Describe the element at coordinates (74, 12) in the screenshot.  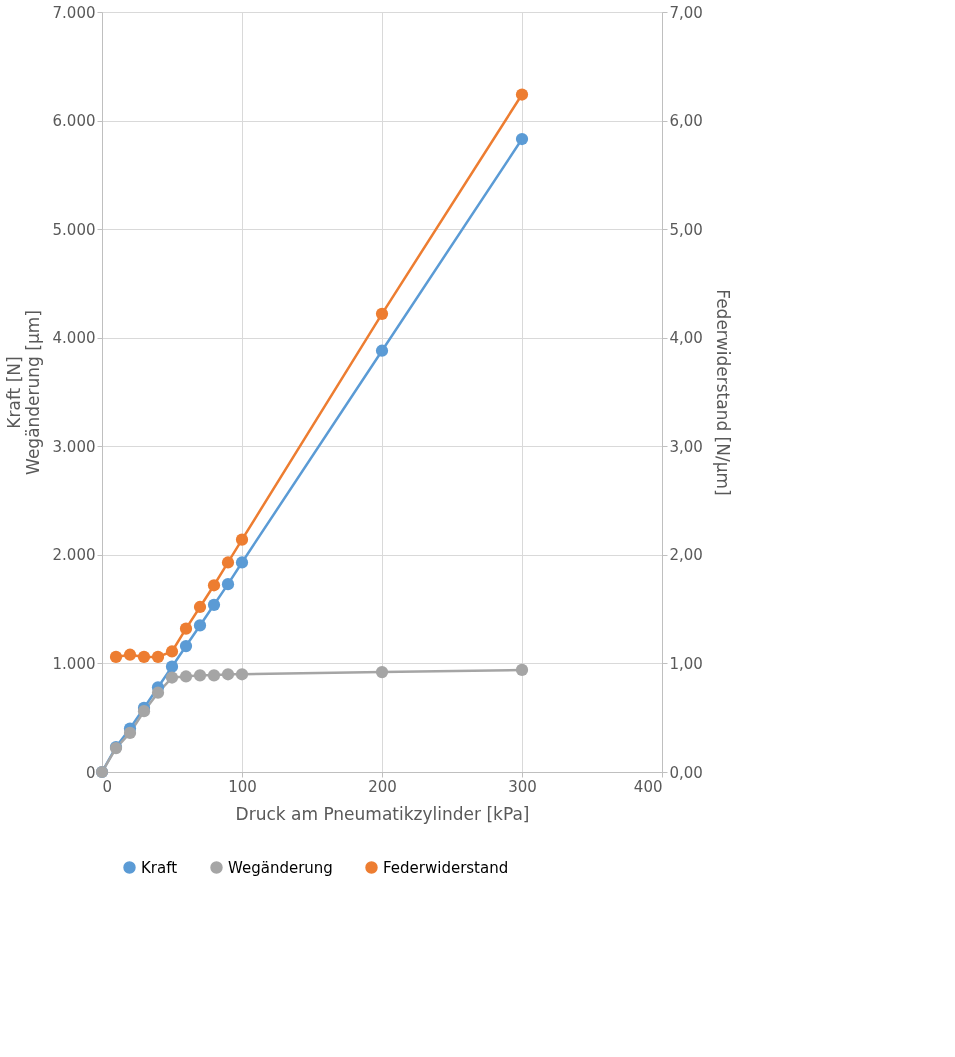
I see `y-tick-label: 7.000` at that location.